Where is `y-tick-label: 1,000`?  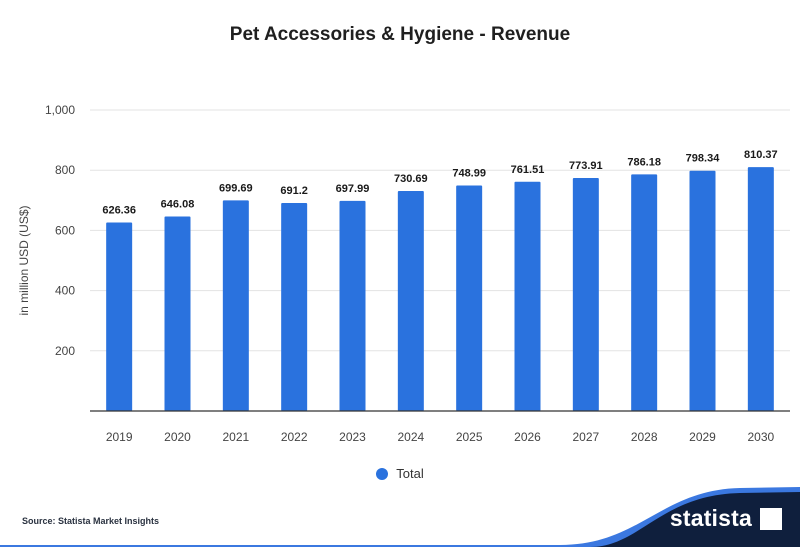 y-tick-label: 1,000 is located at coordinates (60, 110).